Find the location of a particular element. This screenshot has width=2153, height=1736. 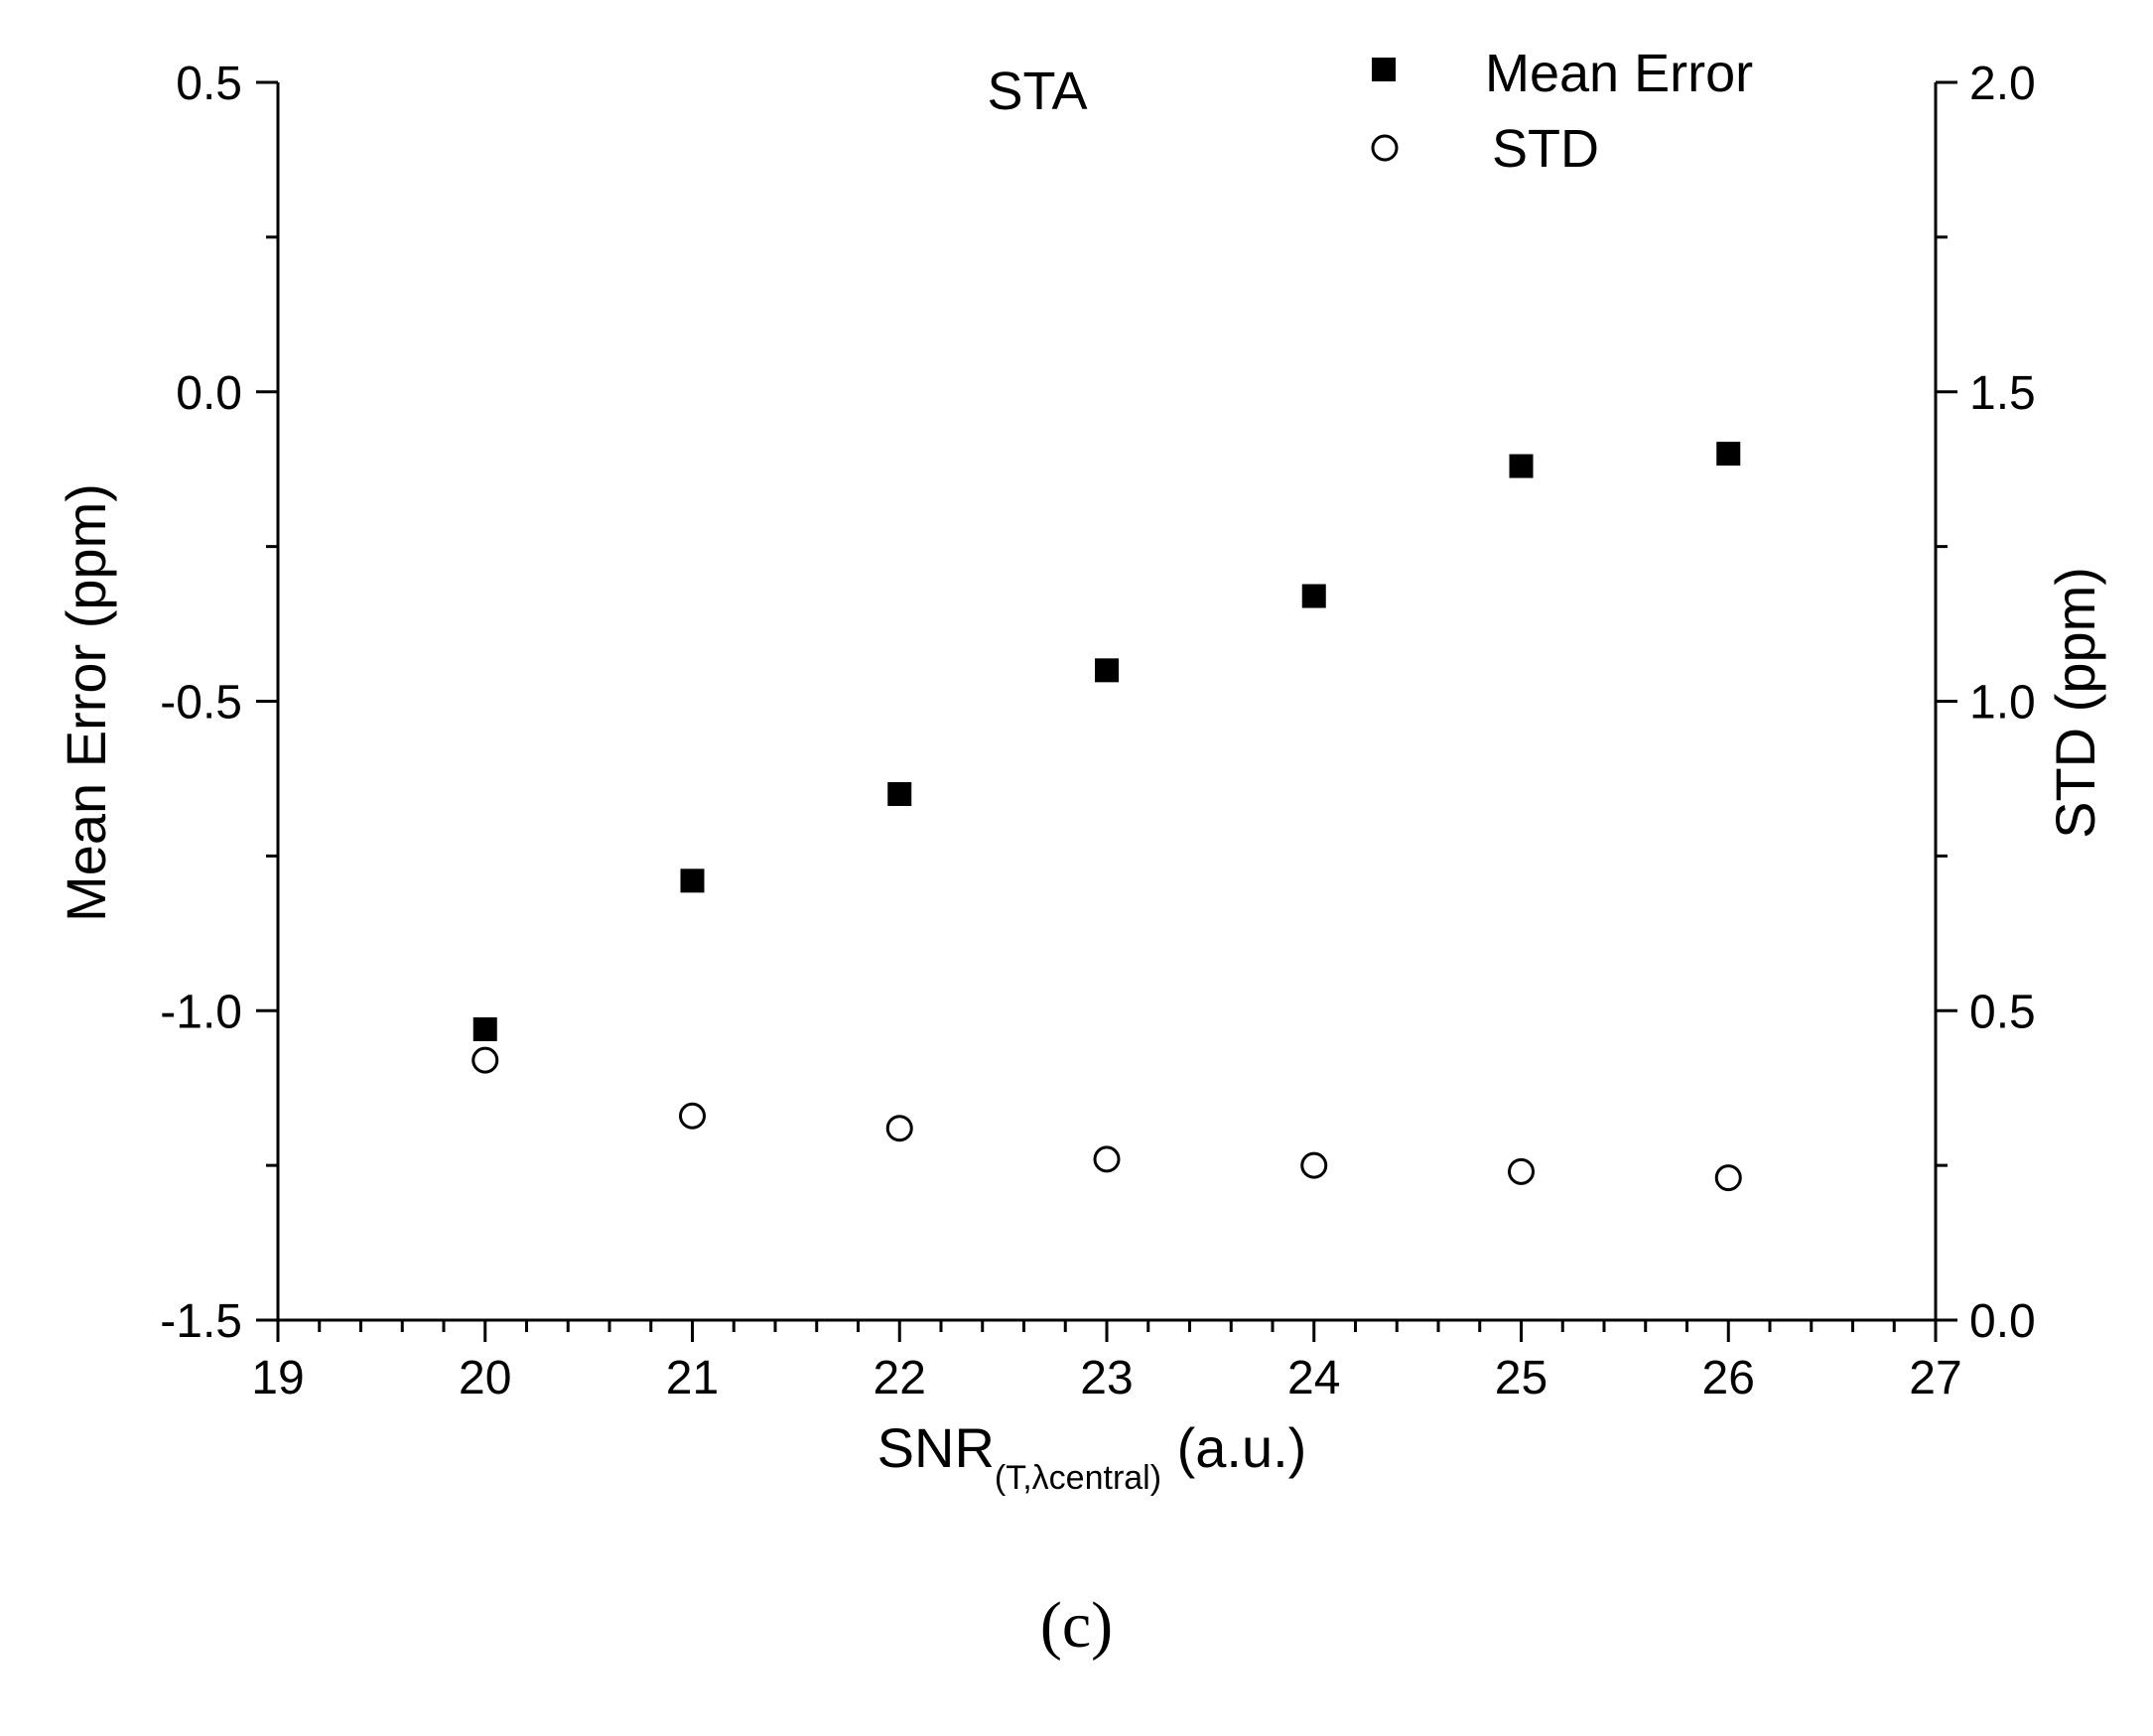

x-tick-label: 24 is located at coordinates (1313, 1378).